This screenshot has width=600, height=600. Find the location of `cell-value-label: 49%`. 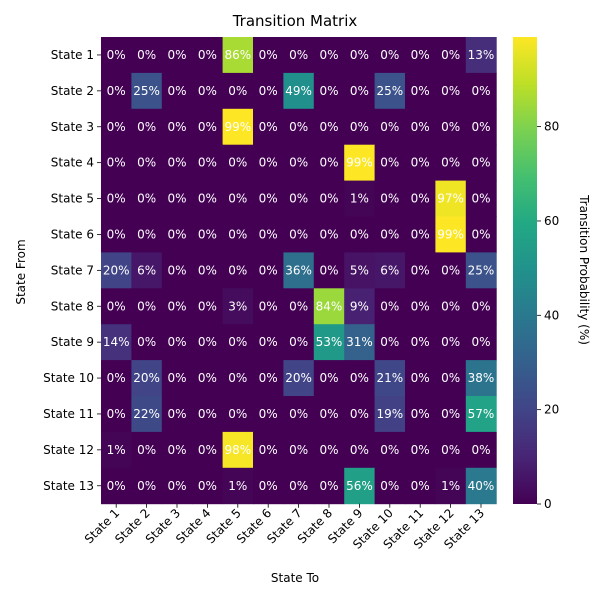

cell-value-label: 49% is located at coordinates (298, 91).